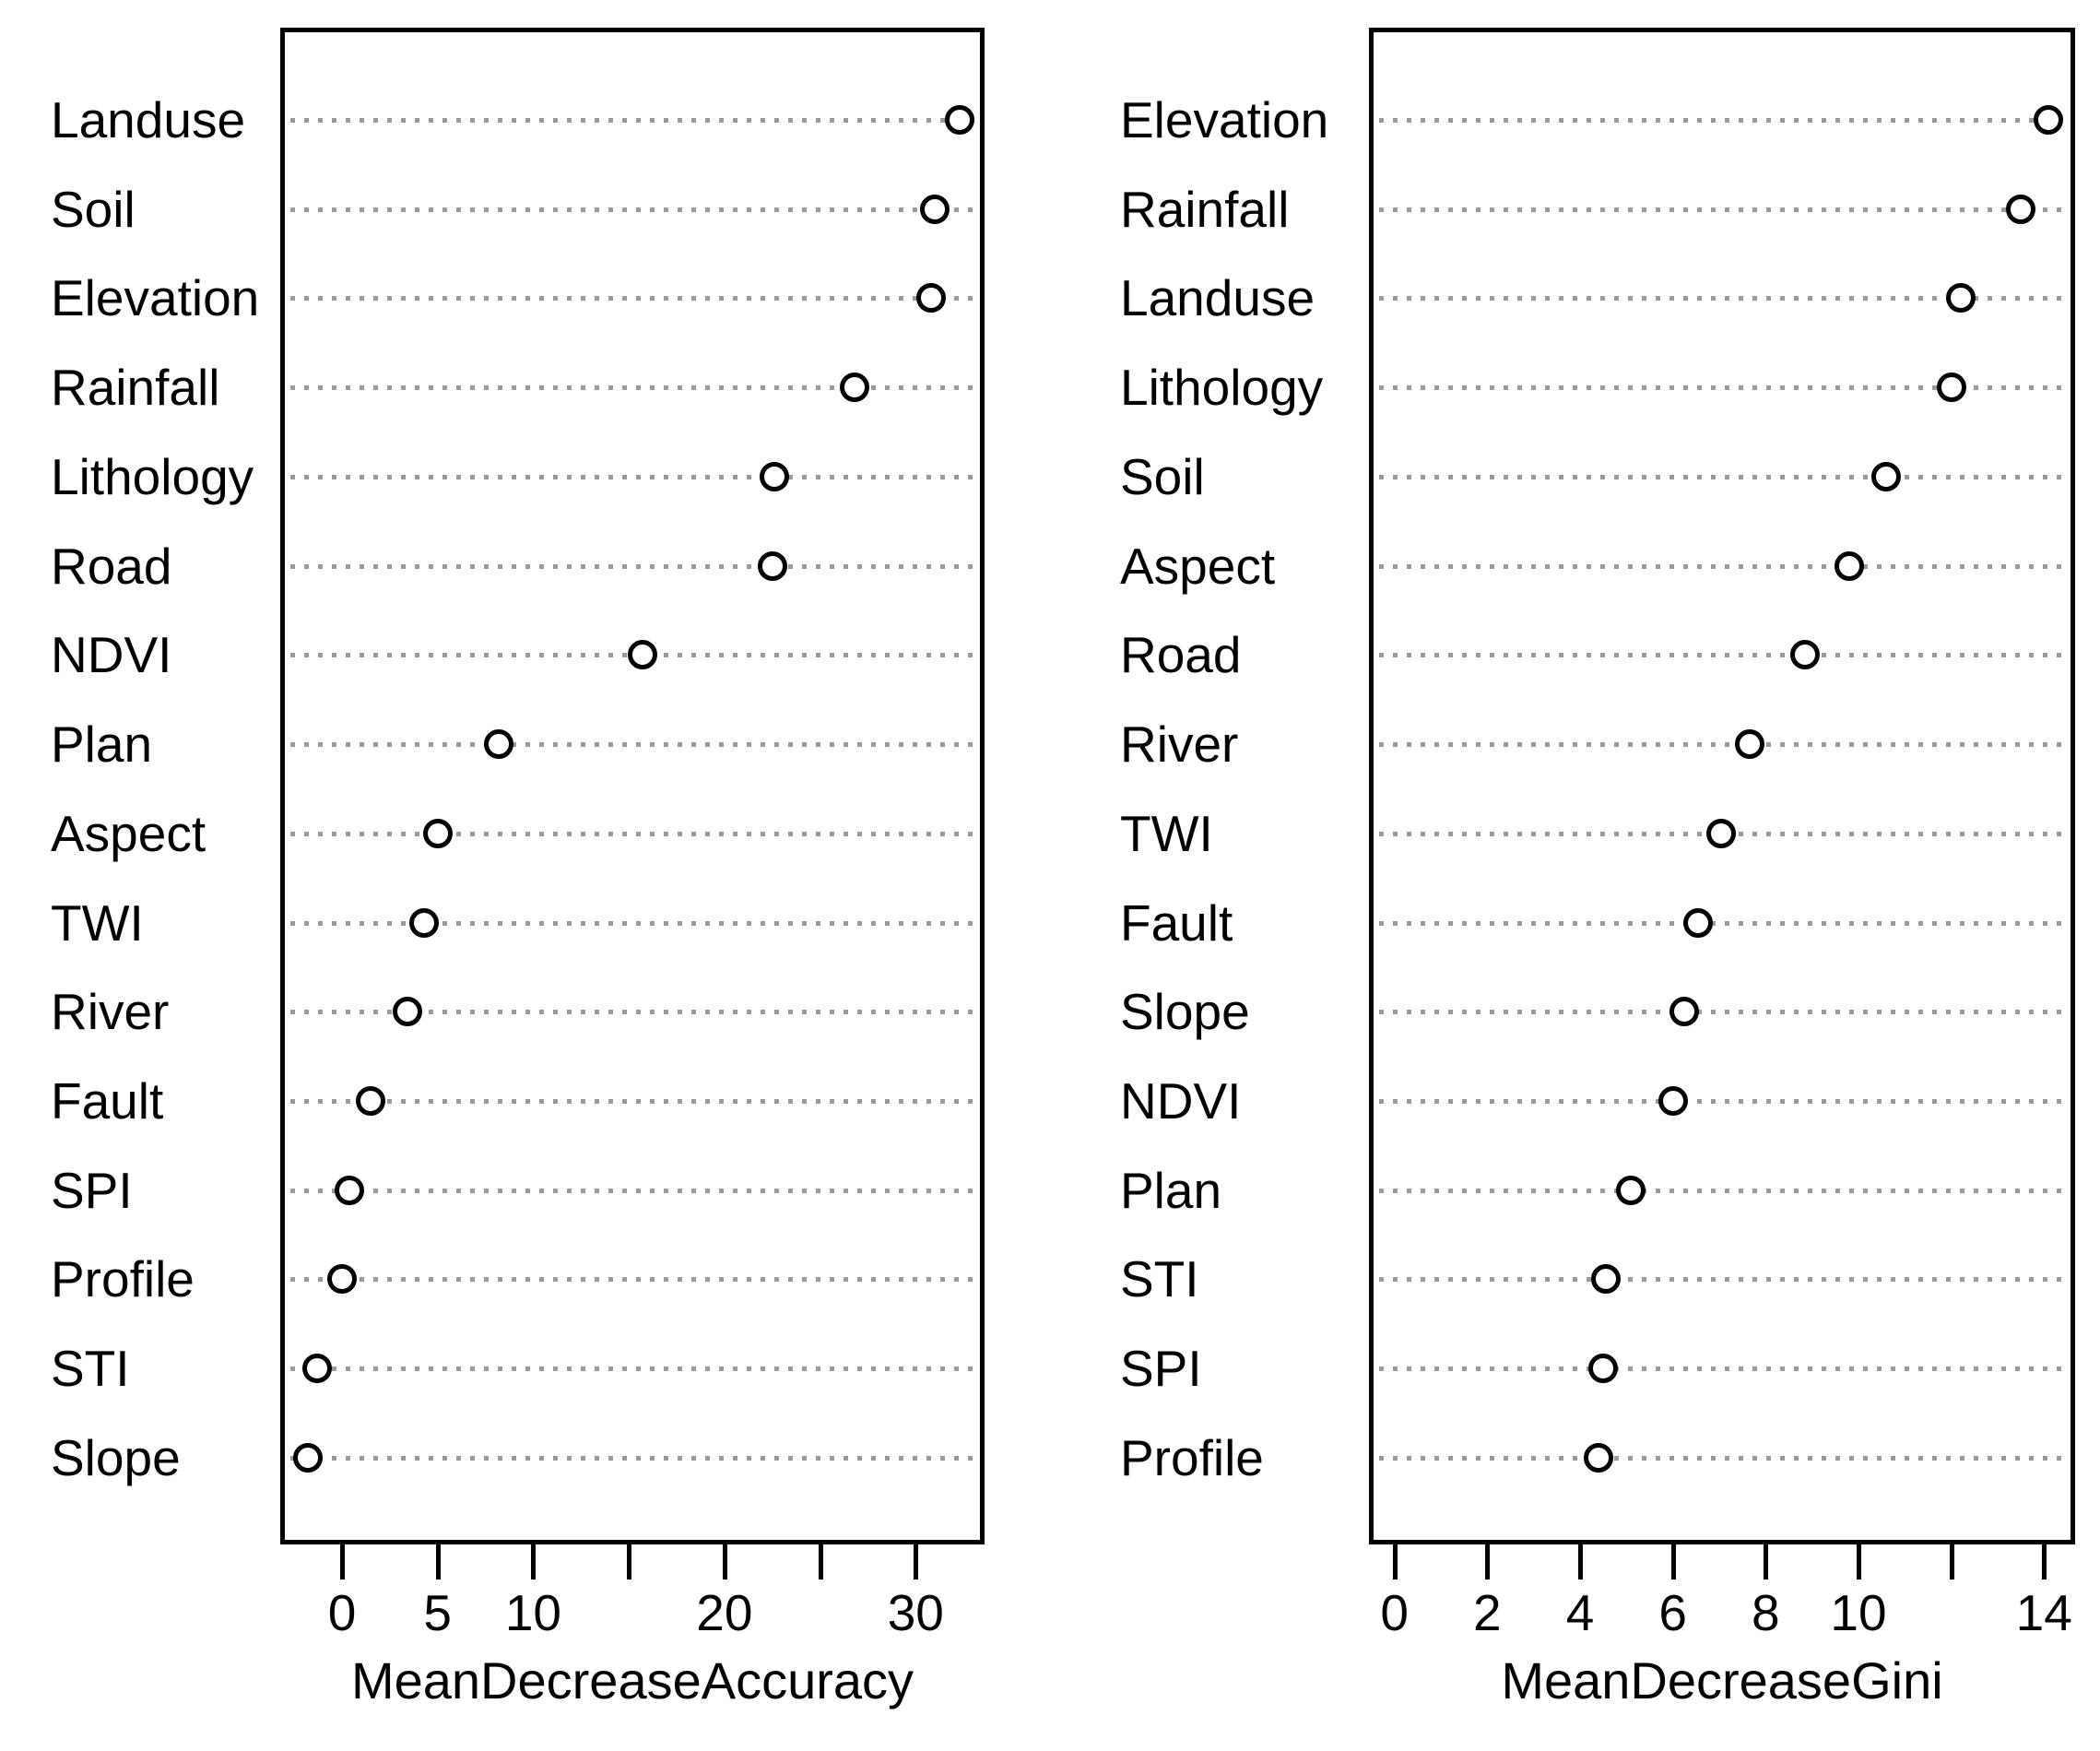 The height and width of the screenshot is (1751, 2100). Describe the element at coordinates (1181, 1101) in the screenshot. I see `row-label: NDVI` at that location.